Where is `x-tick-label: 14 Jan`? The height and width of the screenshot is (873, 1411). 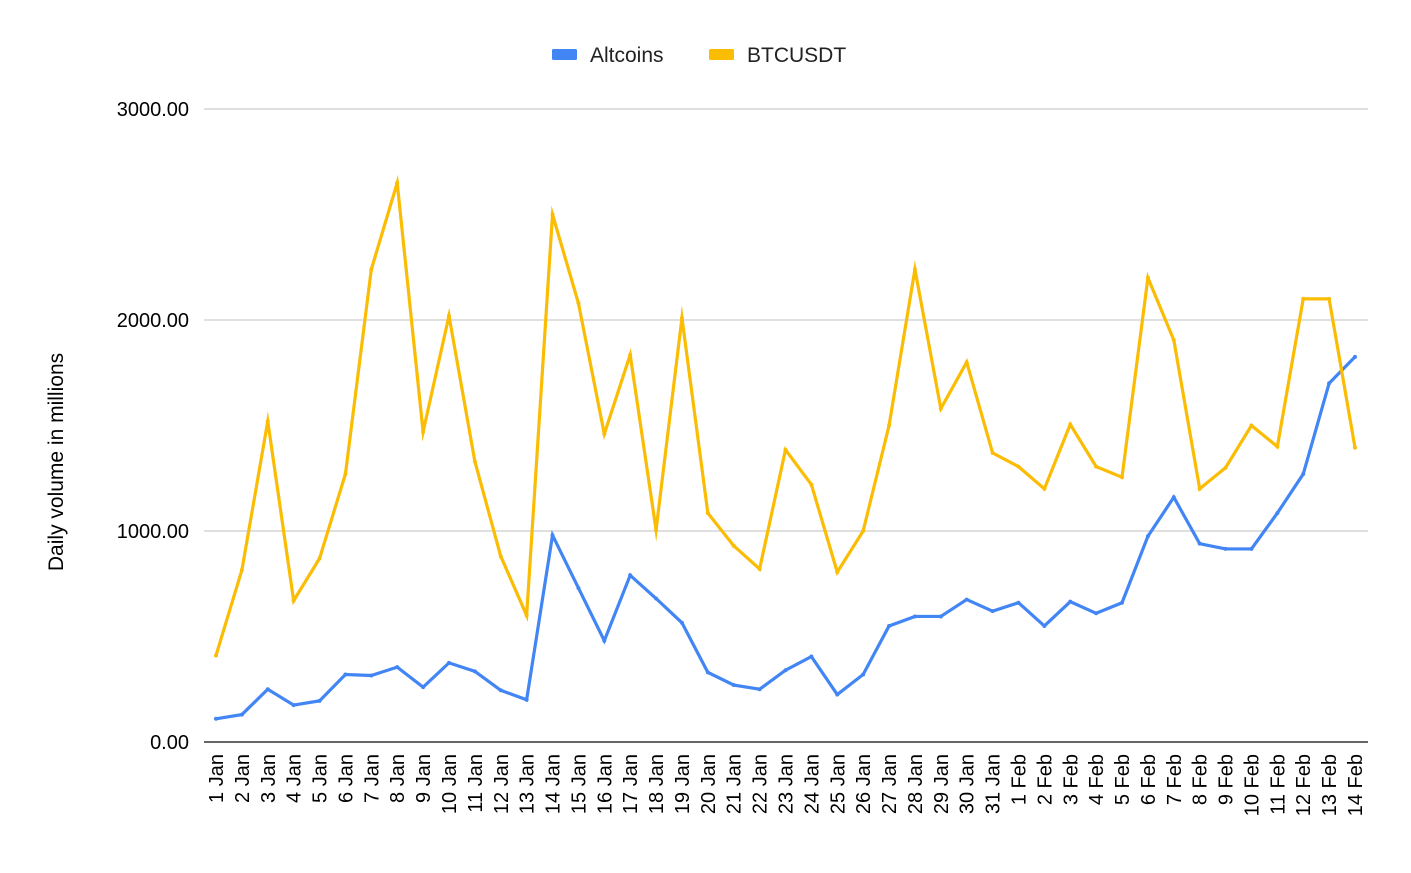 x-tick-label: 14 Jan is located at coordinates (554, 784).